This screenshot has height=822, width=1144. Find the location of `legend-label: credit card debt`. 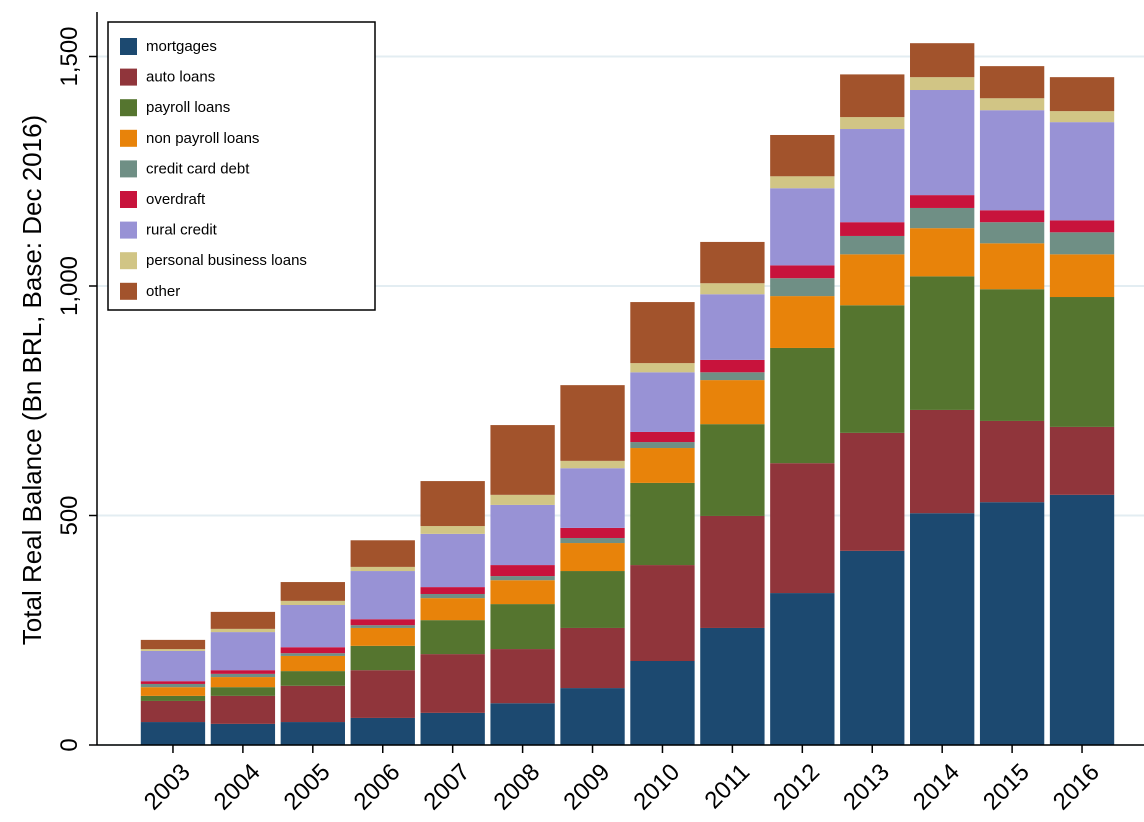

legend-label: credit card debt is located at coordinates (198, 168).